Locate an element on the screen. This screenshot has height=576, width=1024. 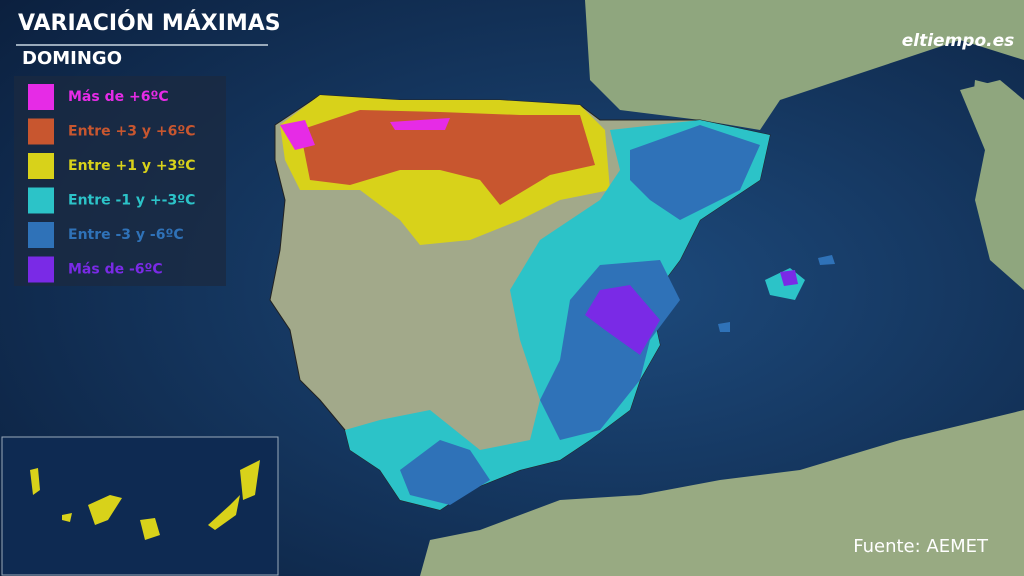
title: VARIACIÓN MÁXIMAS is located at coordinates (149, 23).